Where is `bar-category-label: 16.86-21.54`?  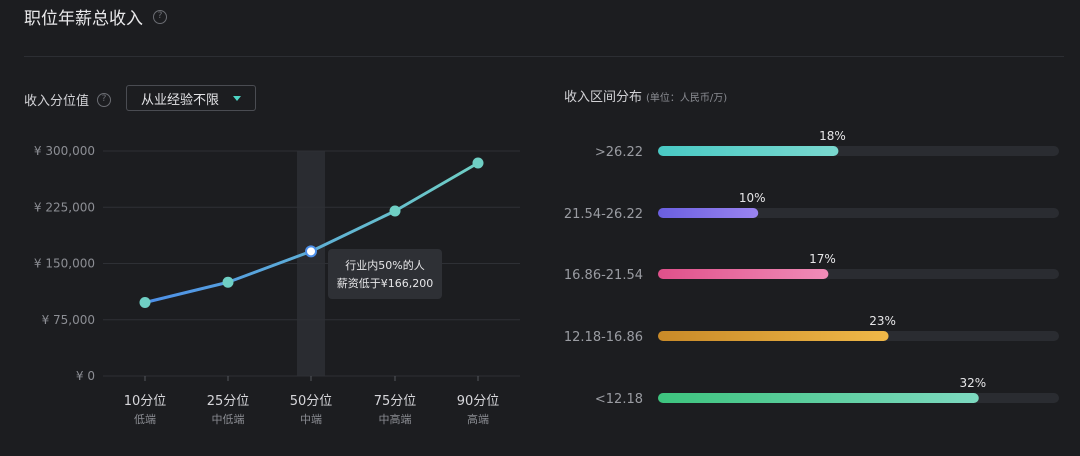 bar-category-label: 16.86-21.54 is located at coordinates (603, 275).